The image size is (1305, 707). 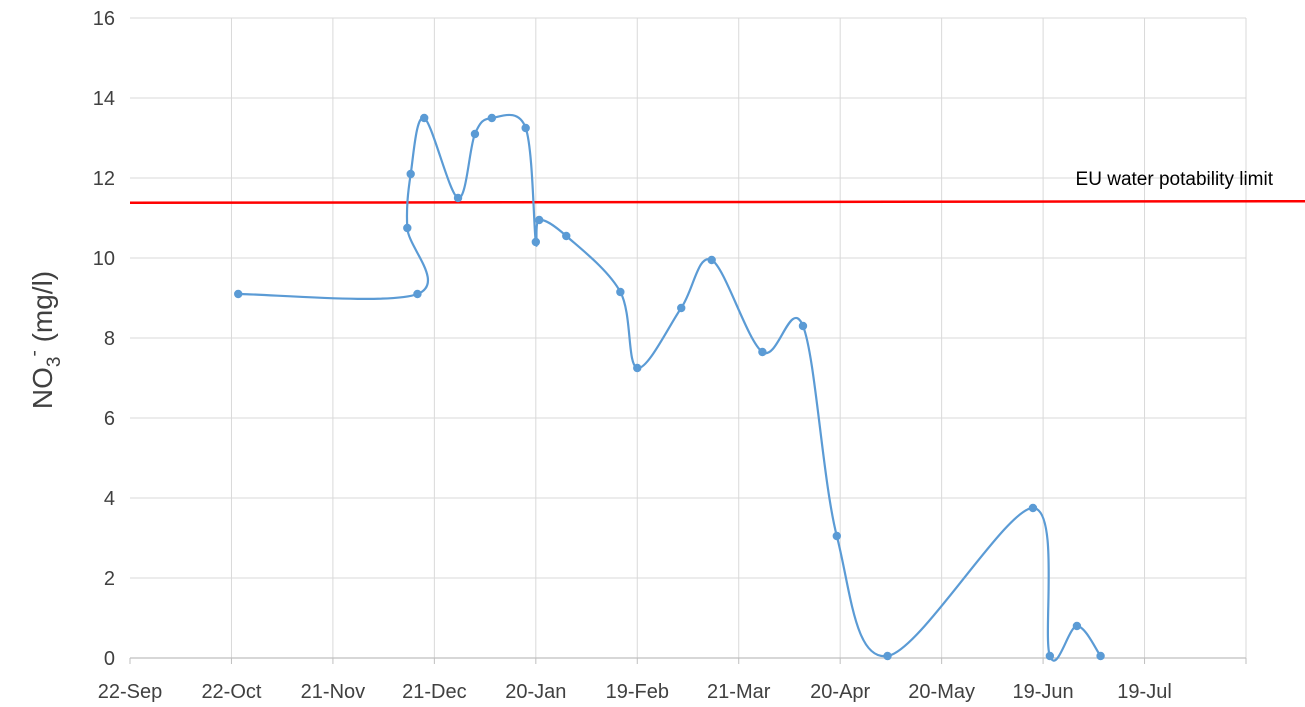 What do you see at coordinates (231, 692) in the screenshot?
I see `x-tick-label: 22-Oct` at bounding box center [231, 692].